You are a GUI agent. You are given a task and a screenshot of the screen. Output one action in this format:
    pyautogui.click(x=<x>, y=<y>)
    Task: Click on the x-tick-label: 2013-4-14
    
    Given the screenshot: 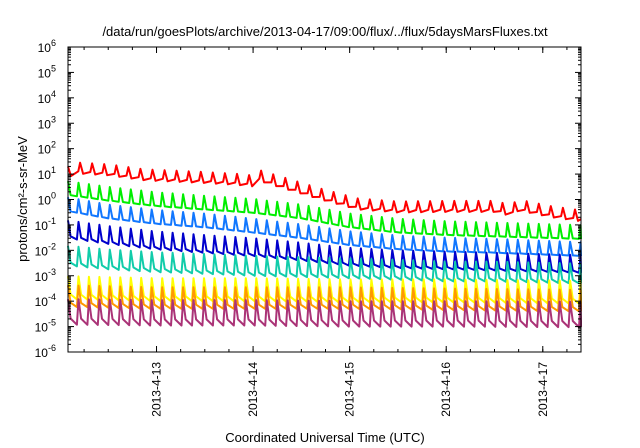 What is the action you would take?
    pyautogui.click(x=253, y=389)
    